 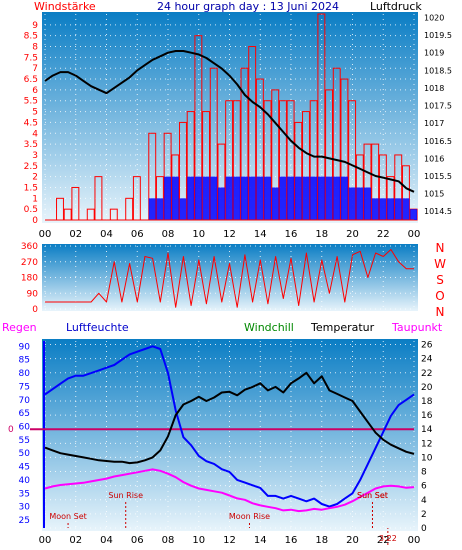 What do you see at coordinates (417, 327) in the screenshot?
I see `dewpoint-label: Taupunkt` at bounding box center [417, 327].